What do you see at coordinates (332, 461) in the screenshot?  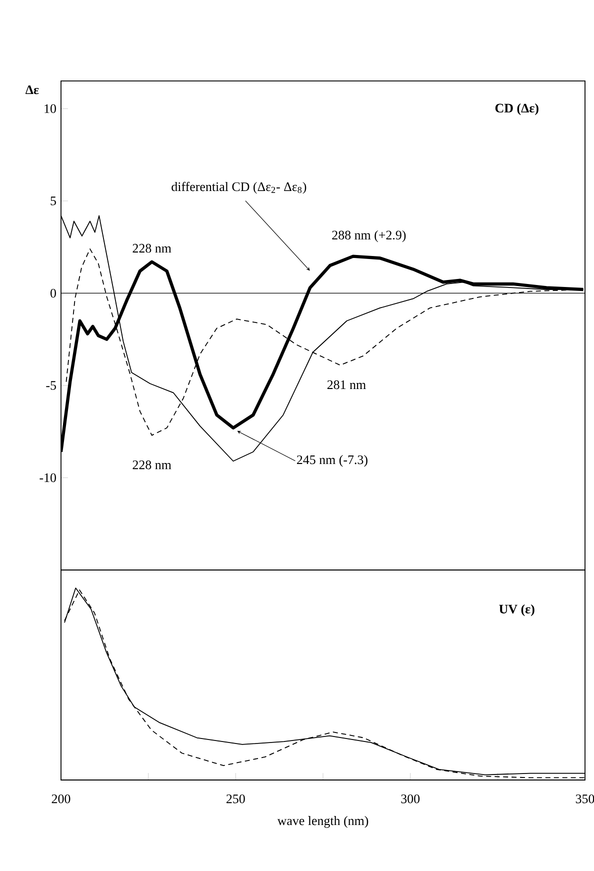 I see `annotation: 245 nm (-7.3)` at bounding box center [332, 461].